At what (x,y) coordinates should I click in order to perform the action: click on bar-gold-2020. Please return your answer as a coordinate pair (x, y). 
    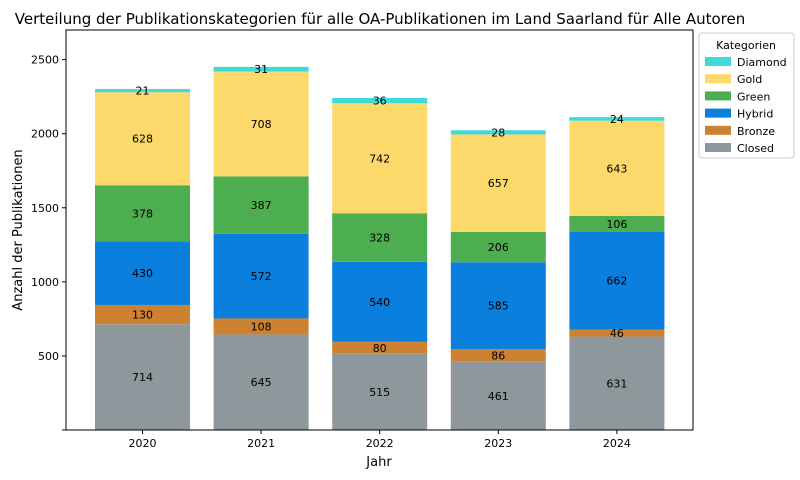
    Looking at the image, I should click on (142, 139).